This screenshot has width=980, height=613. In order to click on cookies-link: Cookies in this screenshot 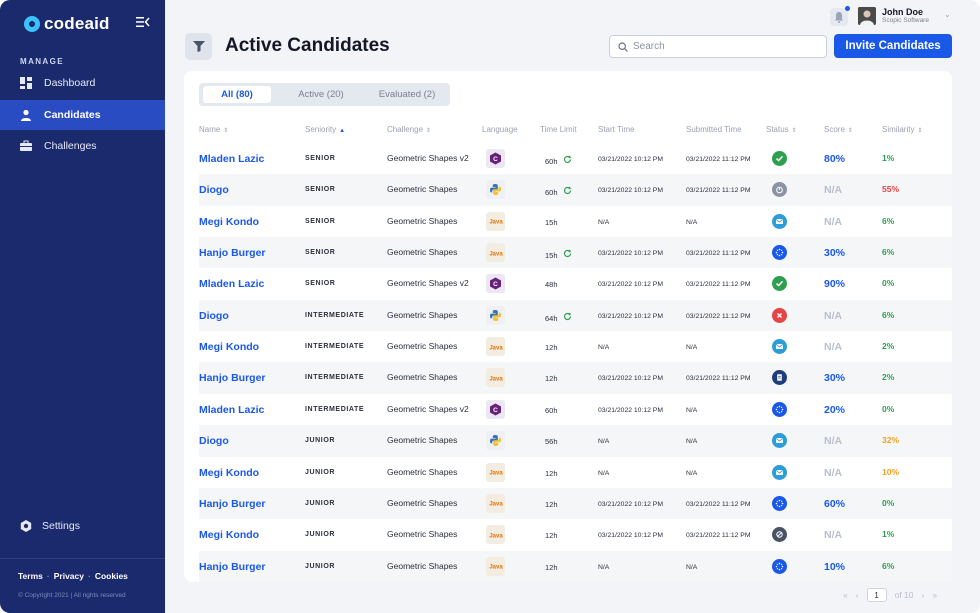, I will do `click(111, 576)`.